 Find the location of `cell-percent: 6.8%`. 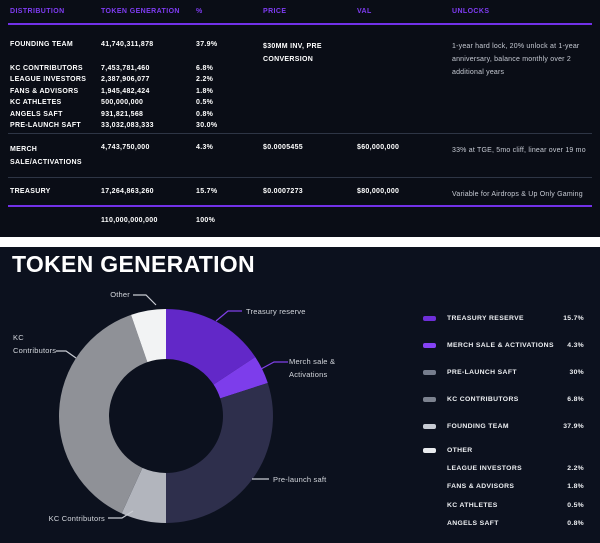

cell-percent: 6.8% is located at coordinates (205, 68).